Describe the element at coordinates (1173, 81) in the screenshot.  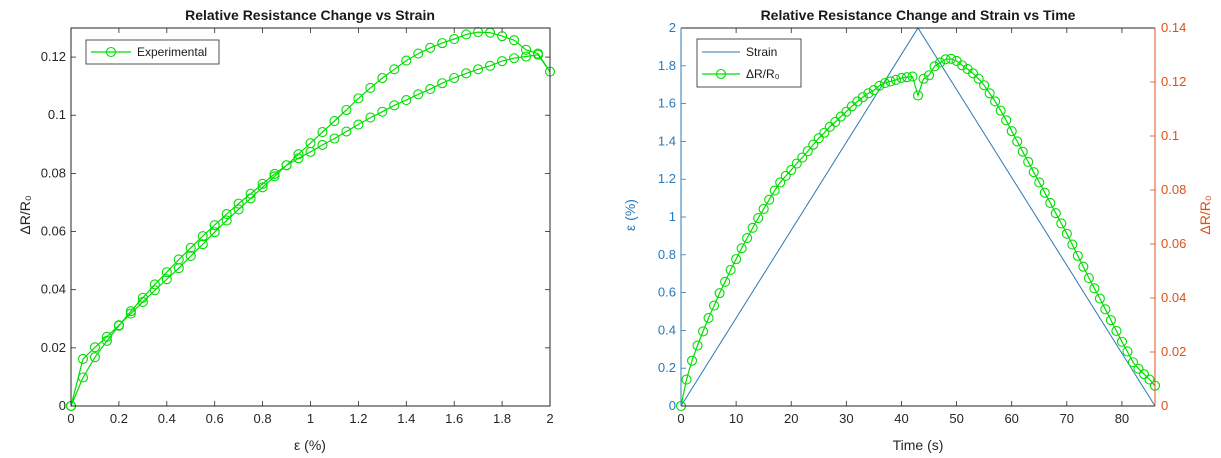
I see `y-tick-label-right: 0.12` at that location.